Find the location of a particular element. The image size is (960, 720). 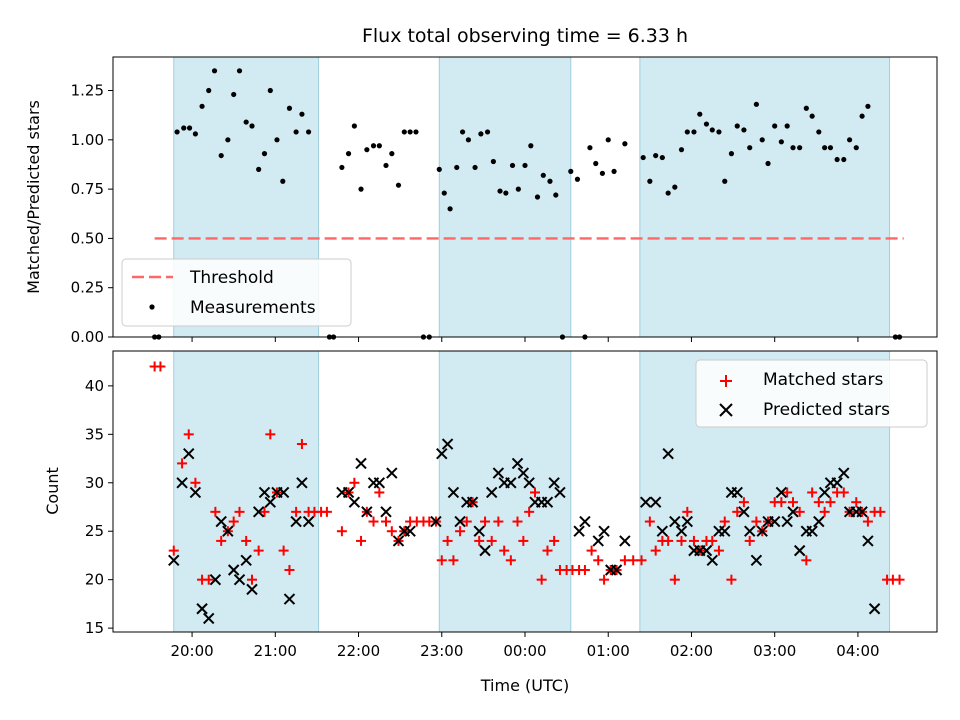

bottom-legend: Matched stars Predicted stars is located at coordinates (811, 393).